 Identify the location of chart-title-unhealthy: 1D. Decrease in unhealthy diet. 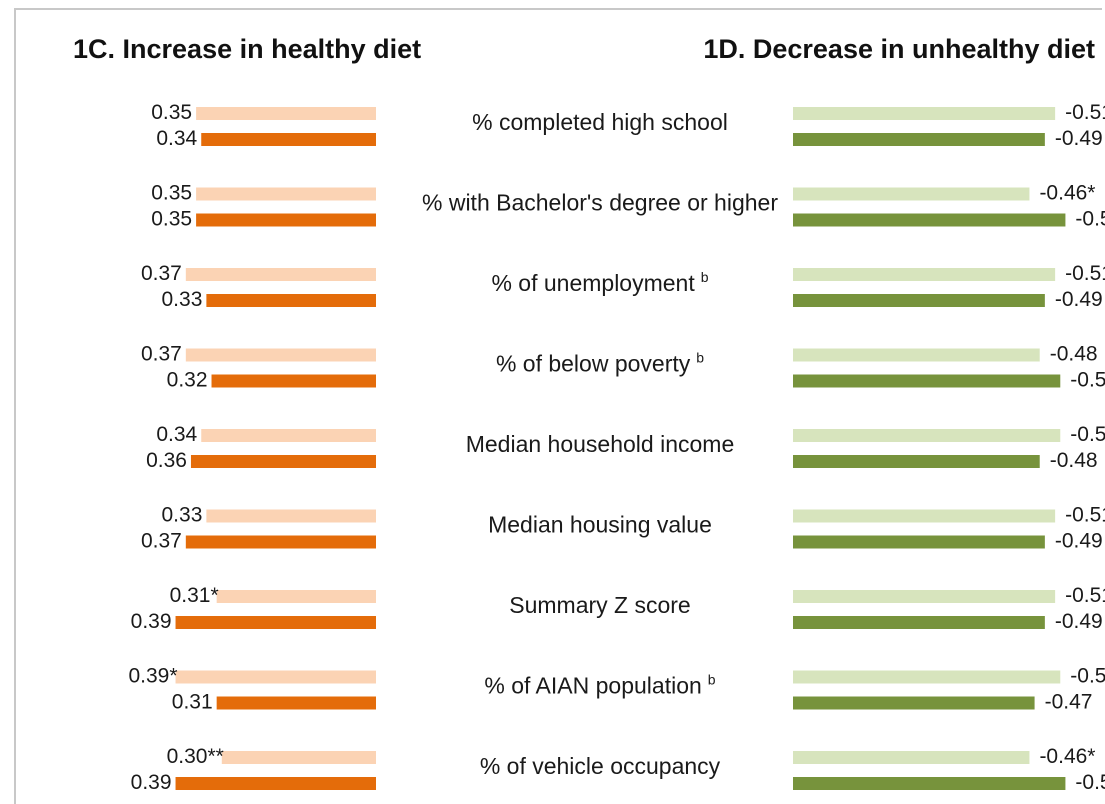
(899, 49).